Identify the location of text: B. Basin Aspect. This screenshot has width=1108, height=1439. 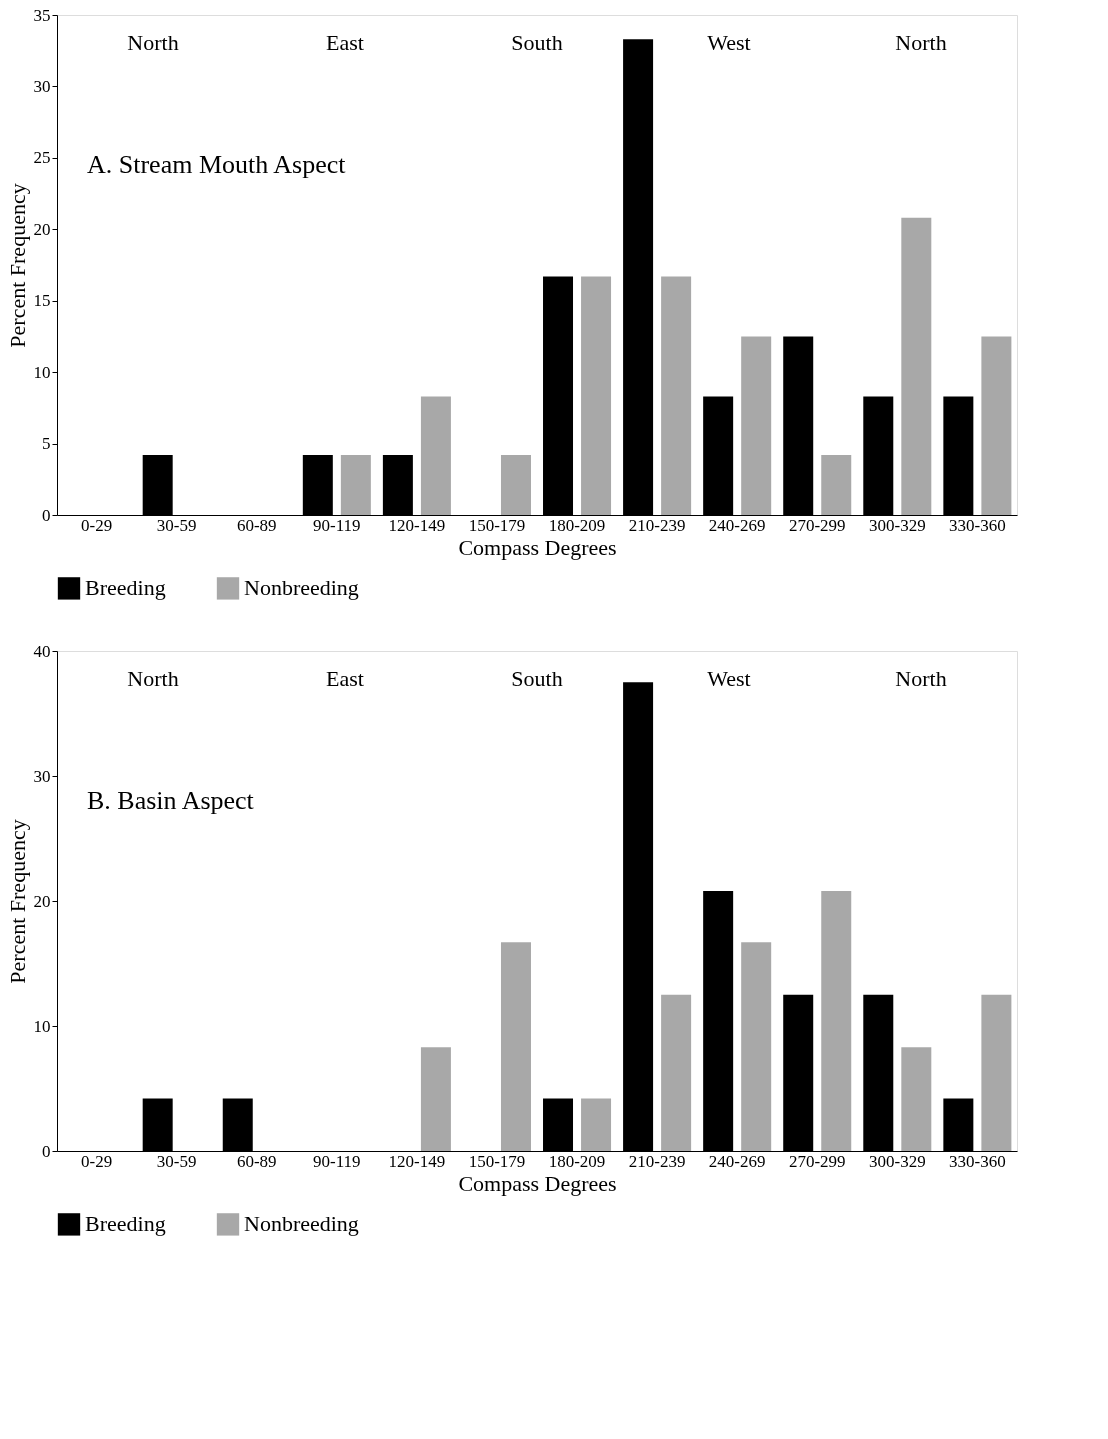
(171, 800).